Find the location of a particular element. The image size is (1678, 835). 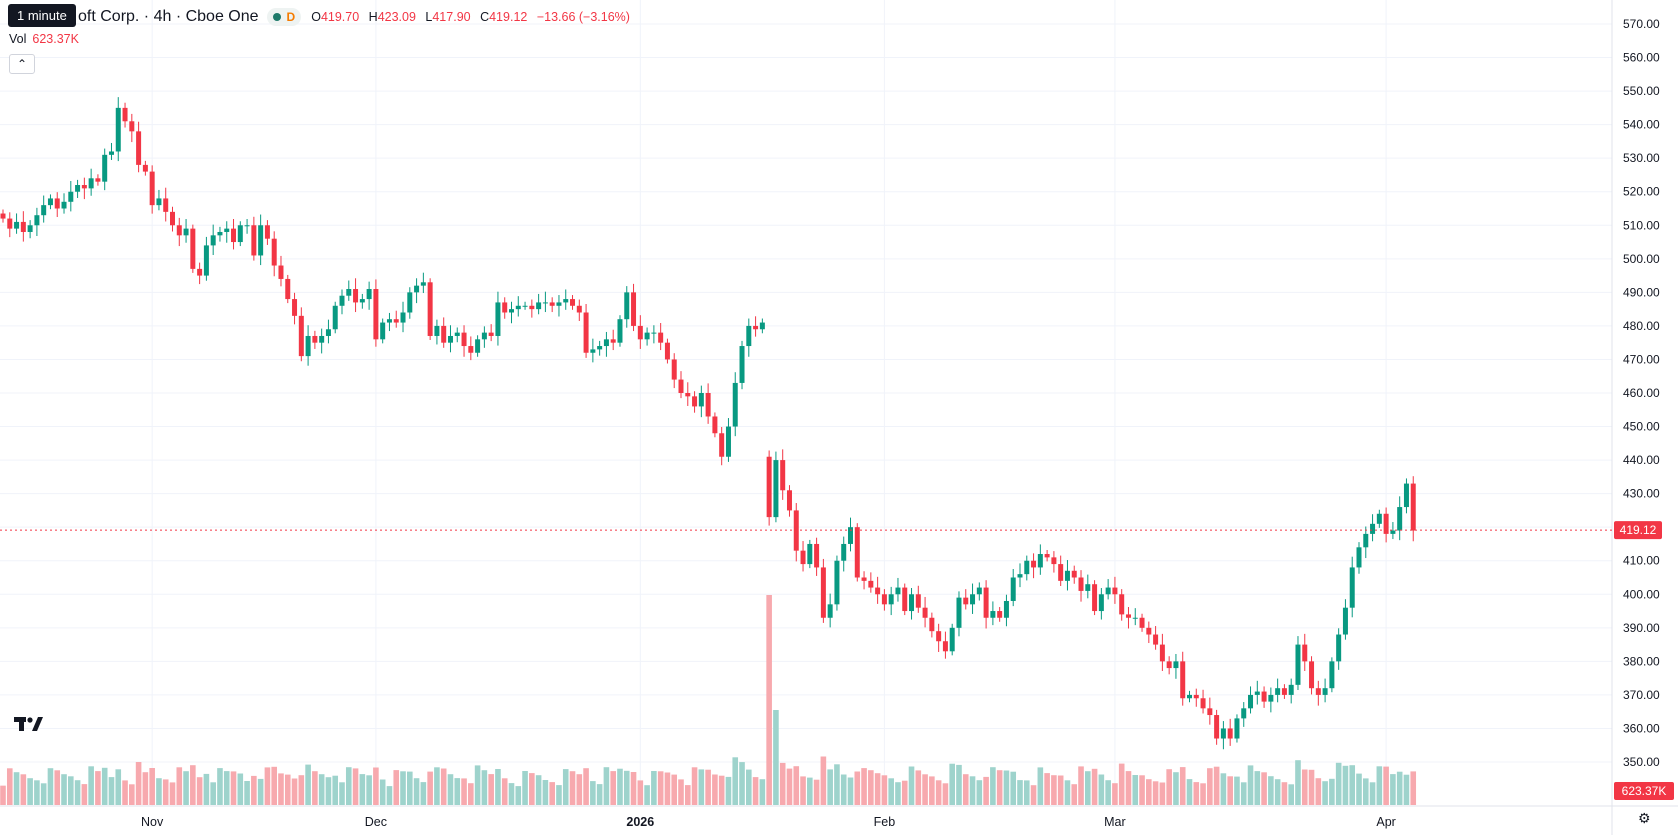

volume-label: Vol is located at coordinates (18, 39).